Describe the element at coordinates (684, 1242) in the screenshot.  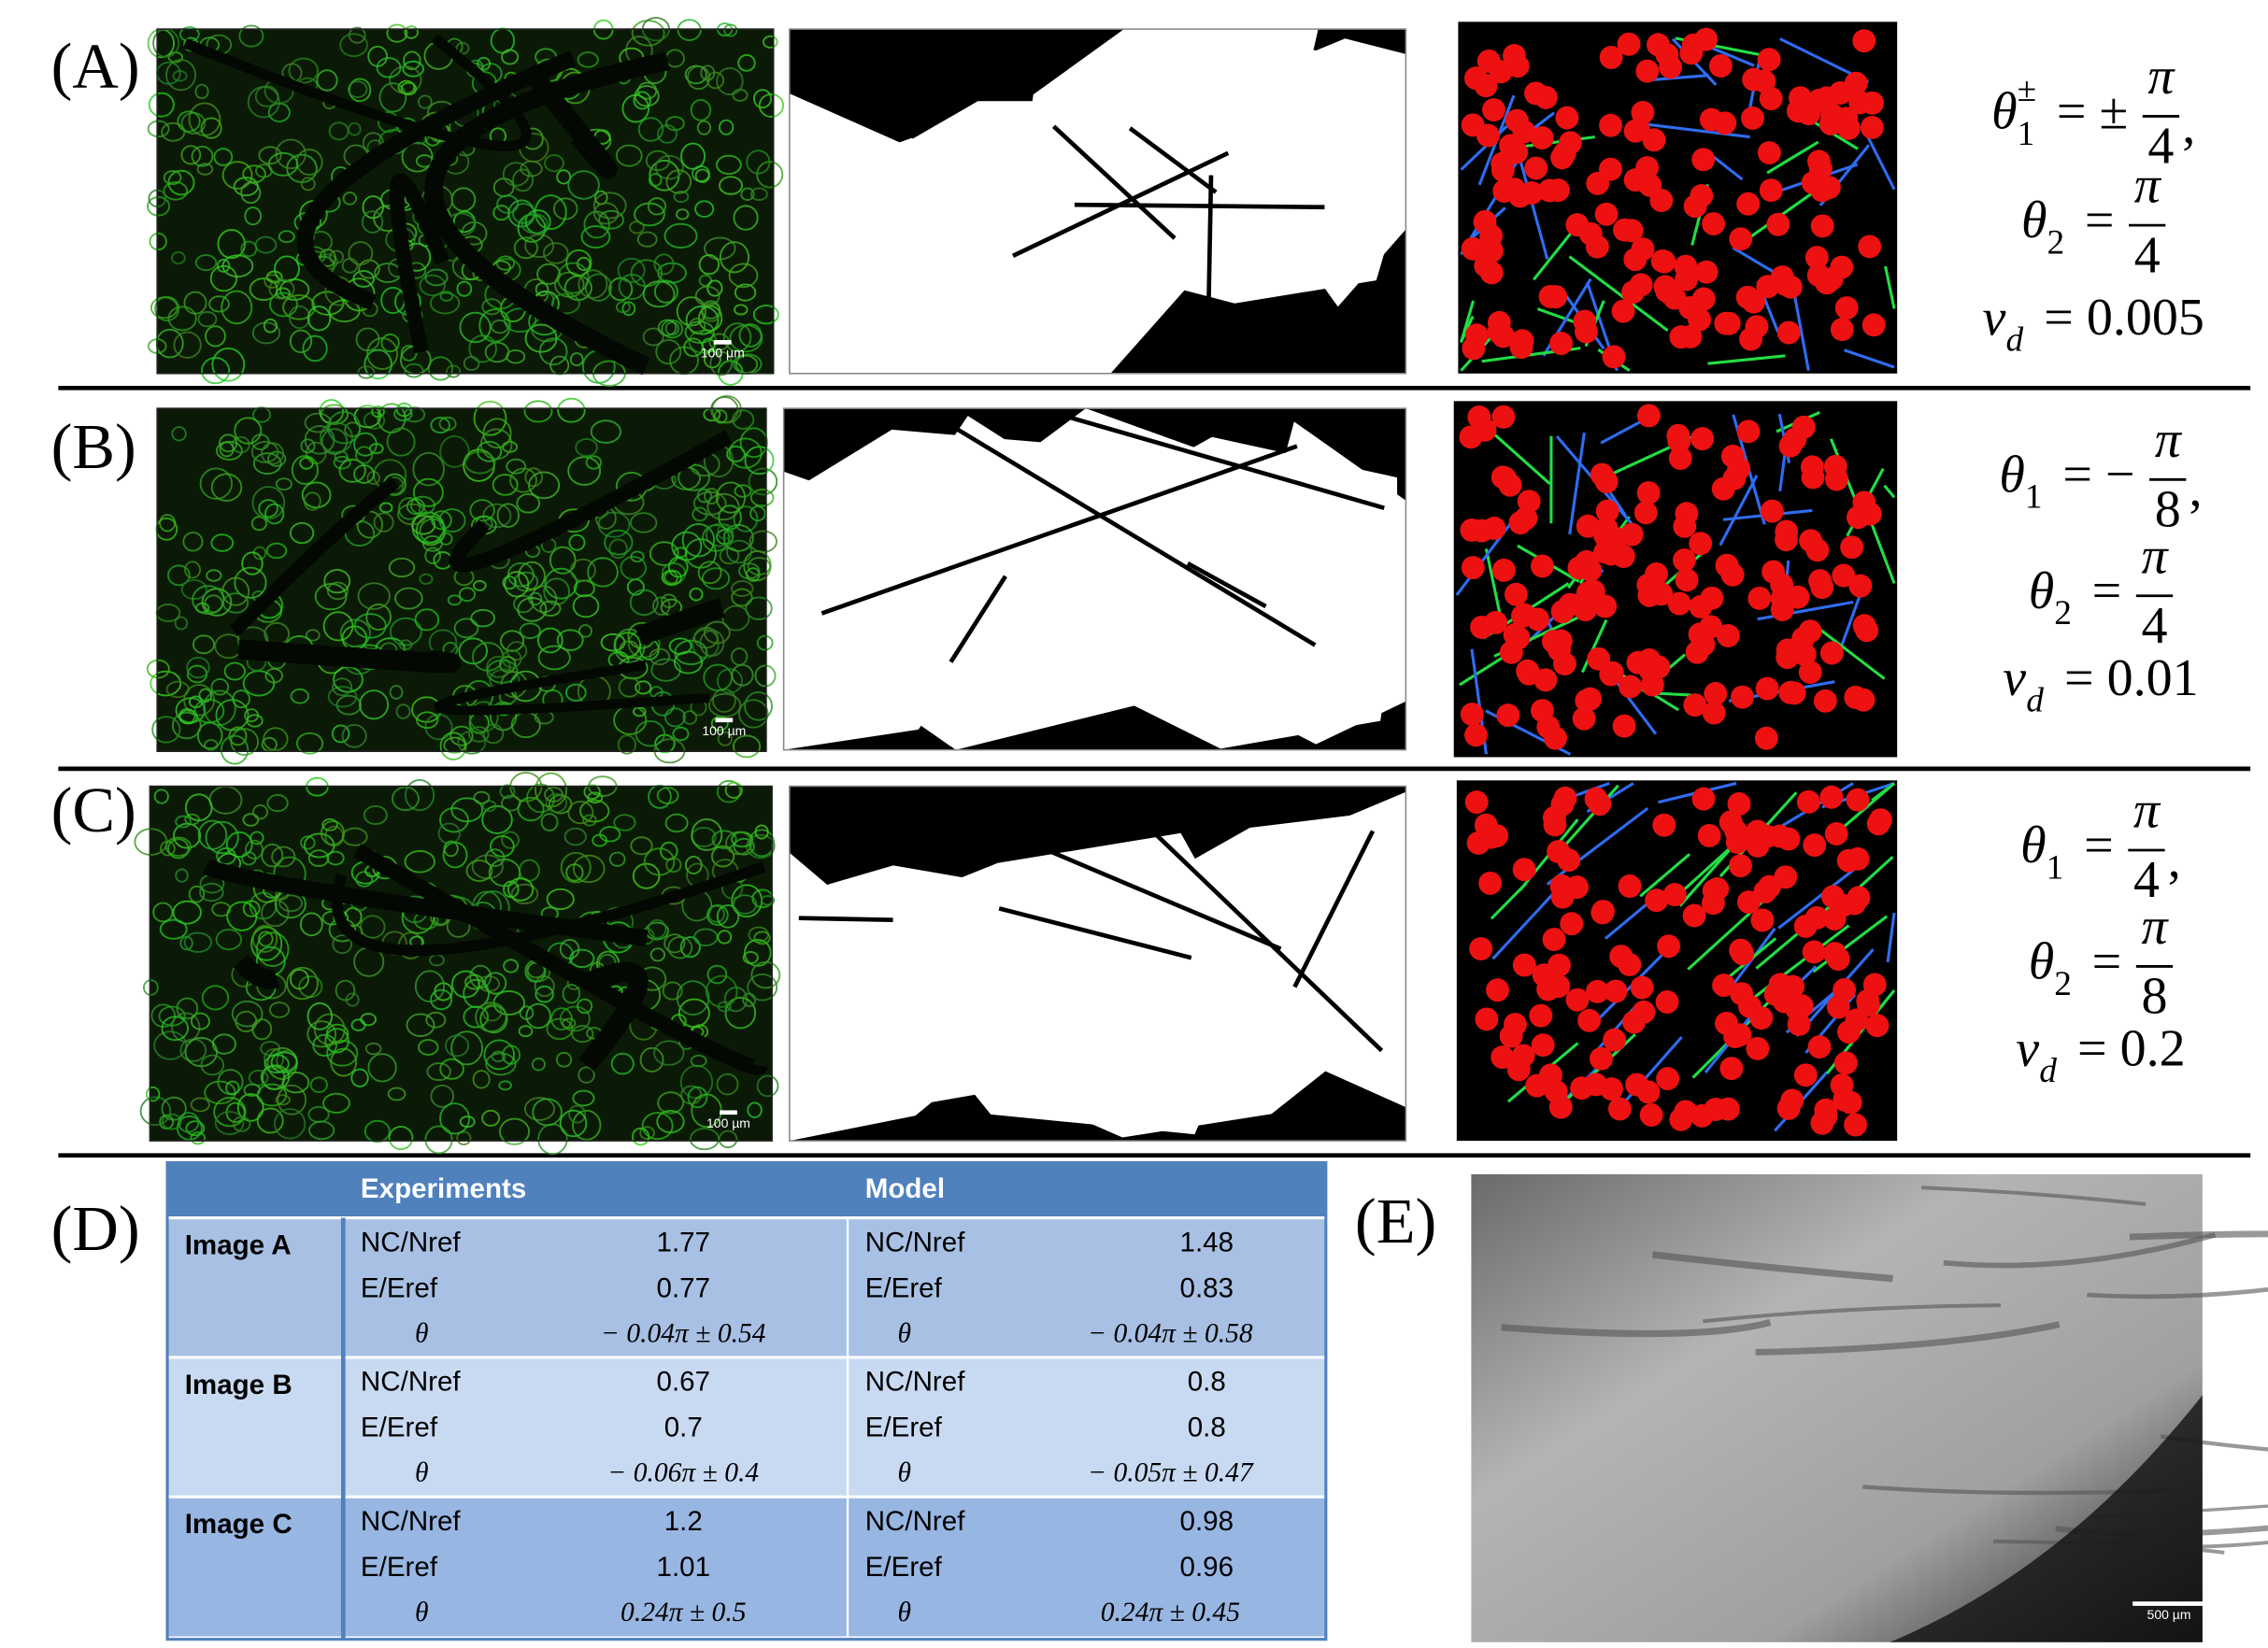
I see `table-value: 1.77` at that location.